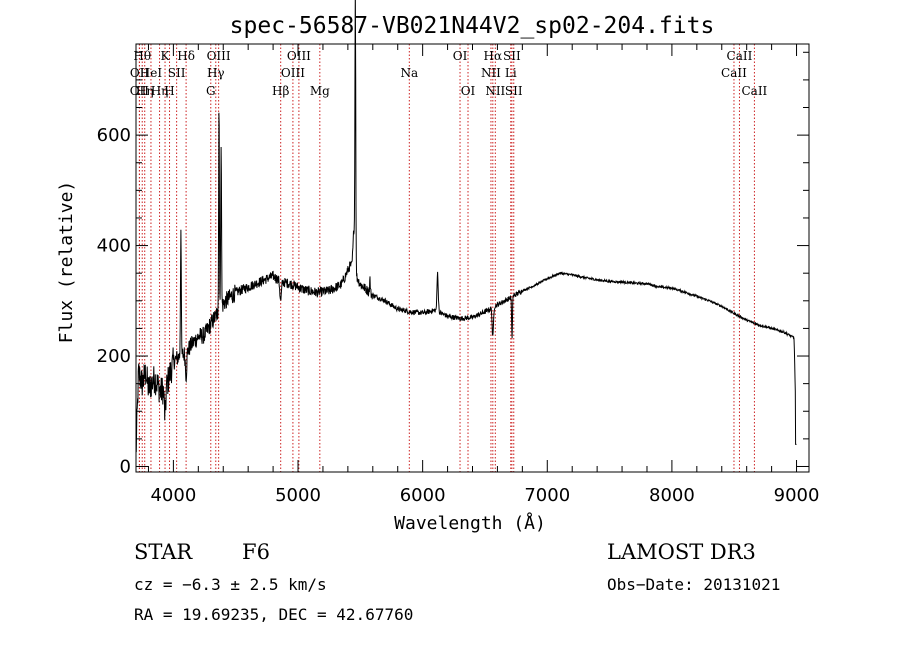 This screenshot has height=649, width=900. I want to click on y-axis-label: Flux (relative), so click(66, 262).